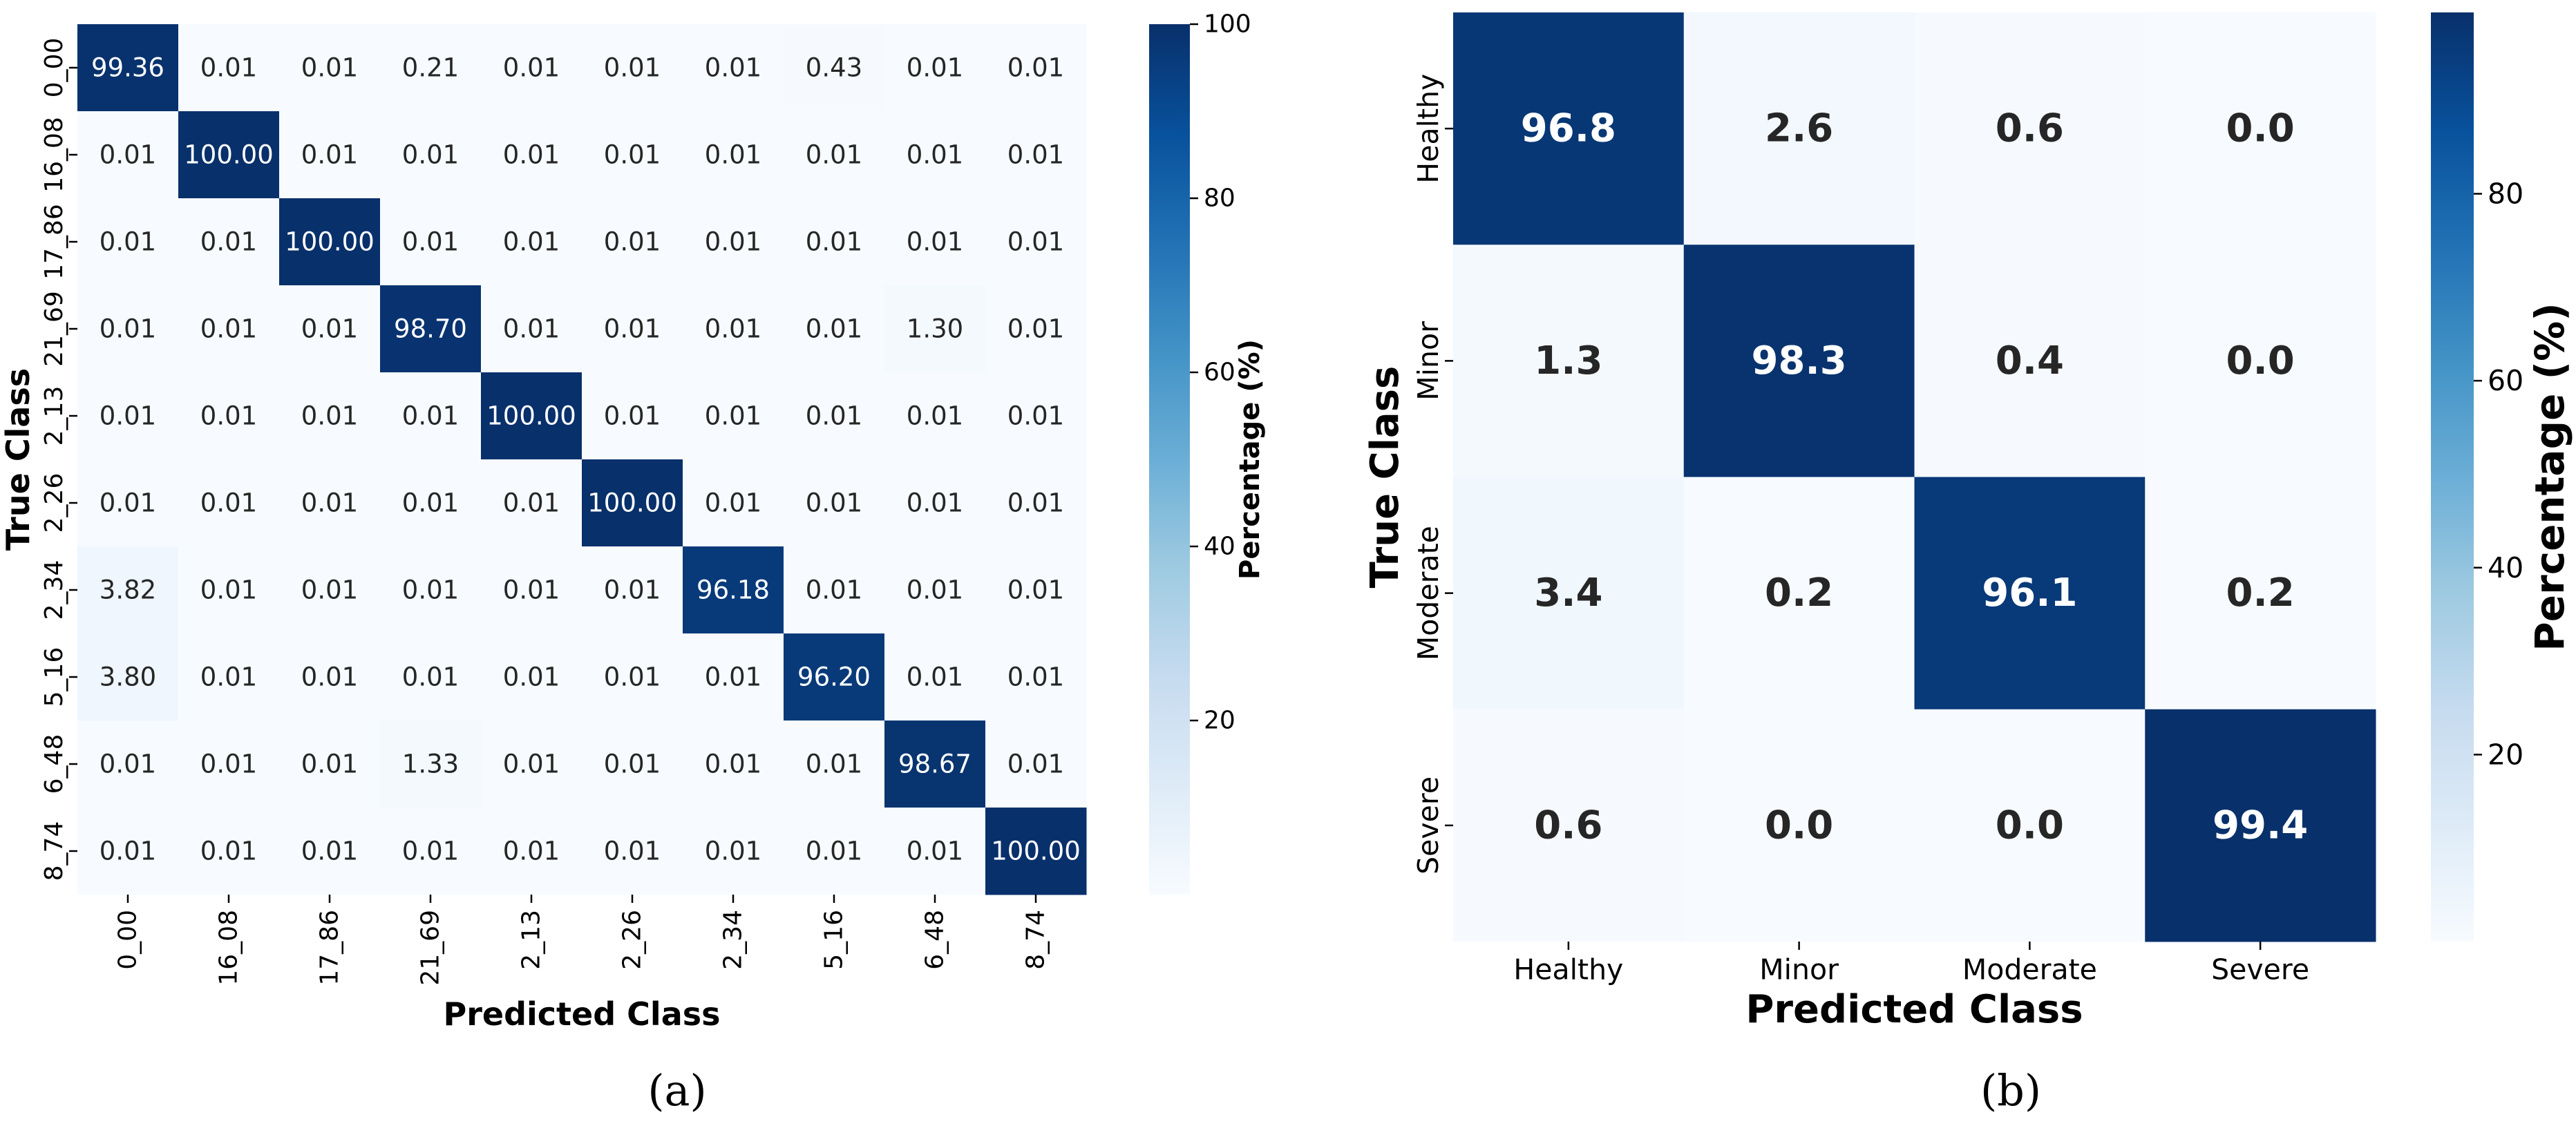 The height and width of the screenshot is (1126, 2576). Describe the element at coordinates (430, 68) in the screenshot. I see `cell-value-label: 0.21` at that location.